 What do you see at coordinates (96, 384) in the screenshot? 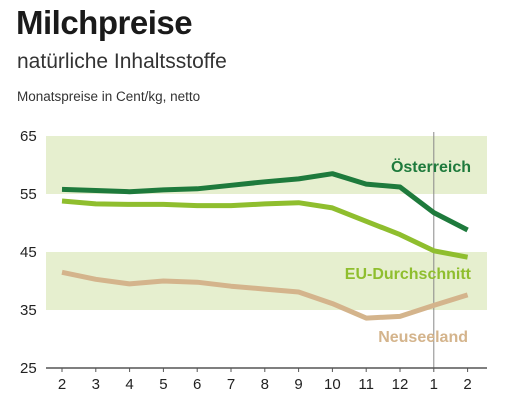
I see `x-tick-label: 3` at bounding box center [96, 384].